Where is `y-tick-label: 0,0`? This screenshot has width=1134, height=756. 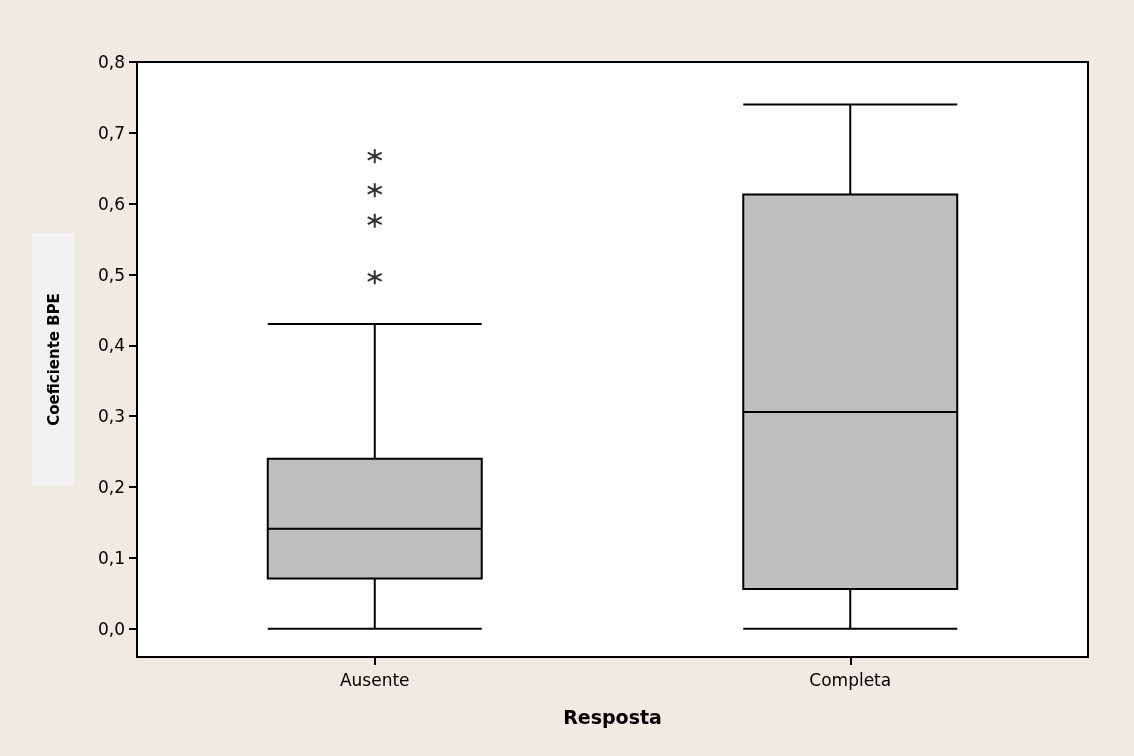
y-tick-label: 0,0 is located at coordinates (111, 628).